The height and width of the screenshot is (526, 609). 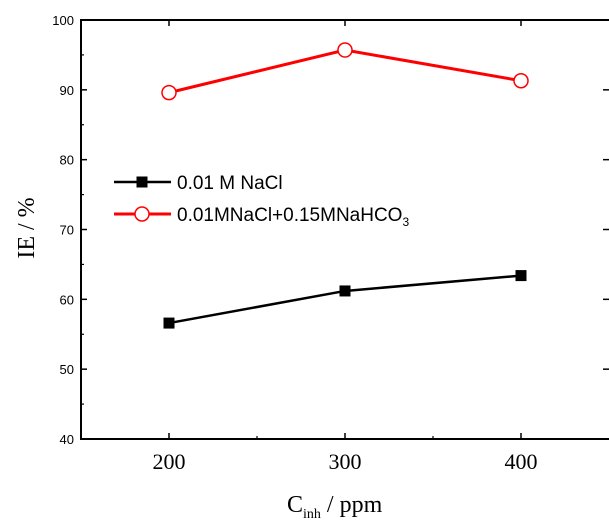 I want to click on x-axis-title: Cinh / ppm, so click(x=335, y=507).